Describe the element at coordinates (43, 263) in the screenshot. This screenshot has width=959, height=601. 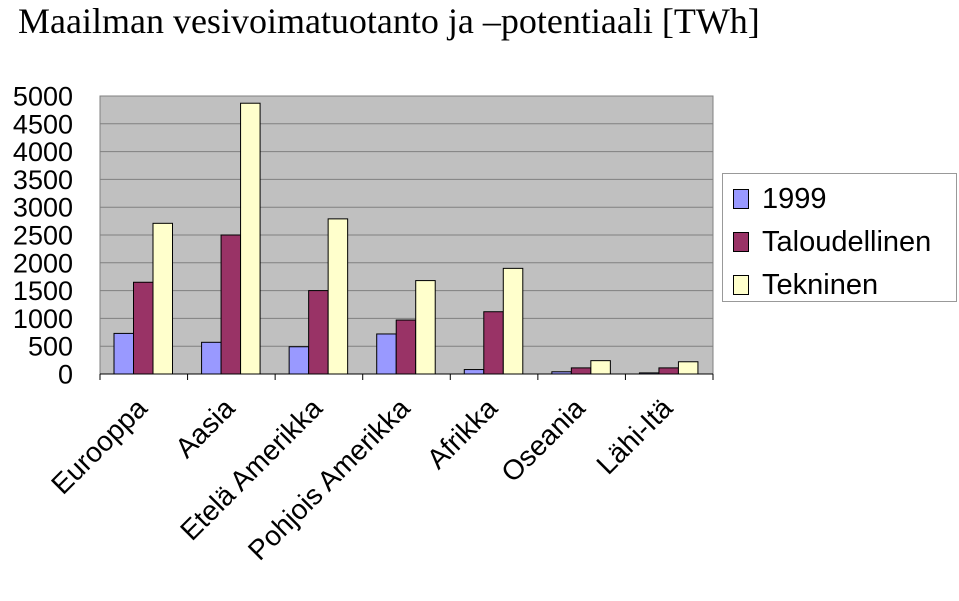
I see `y-tick-label: 2000` at that location.